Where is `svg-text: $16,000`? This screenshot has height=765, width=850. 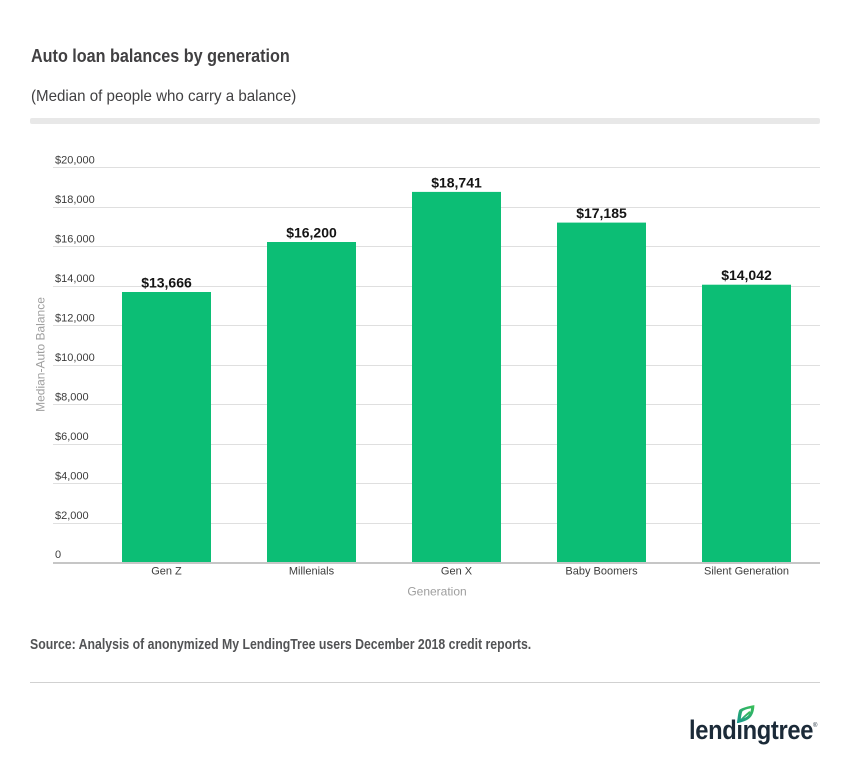
svg-text: $16,000 is located at coordinates (75, 240).